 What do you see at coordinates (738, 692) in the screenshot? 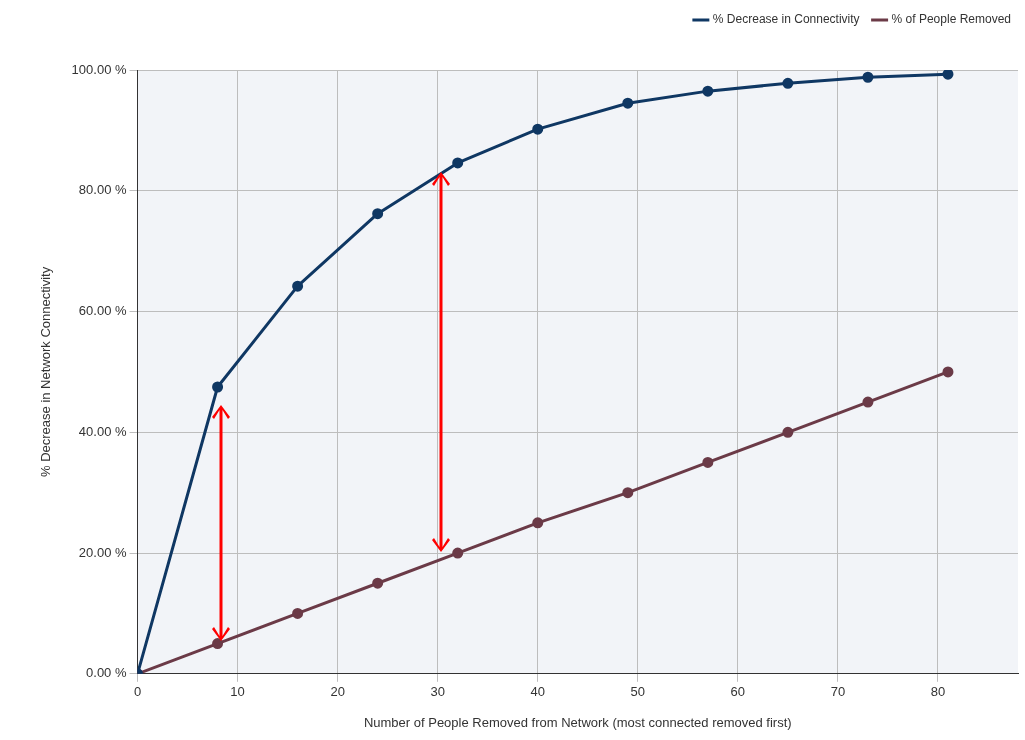
I see `x-tick-label: 60` at bounding box center [738, 692].